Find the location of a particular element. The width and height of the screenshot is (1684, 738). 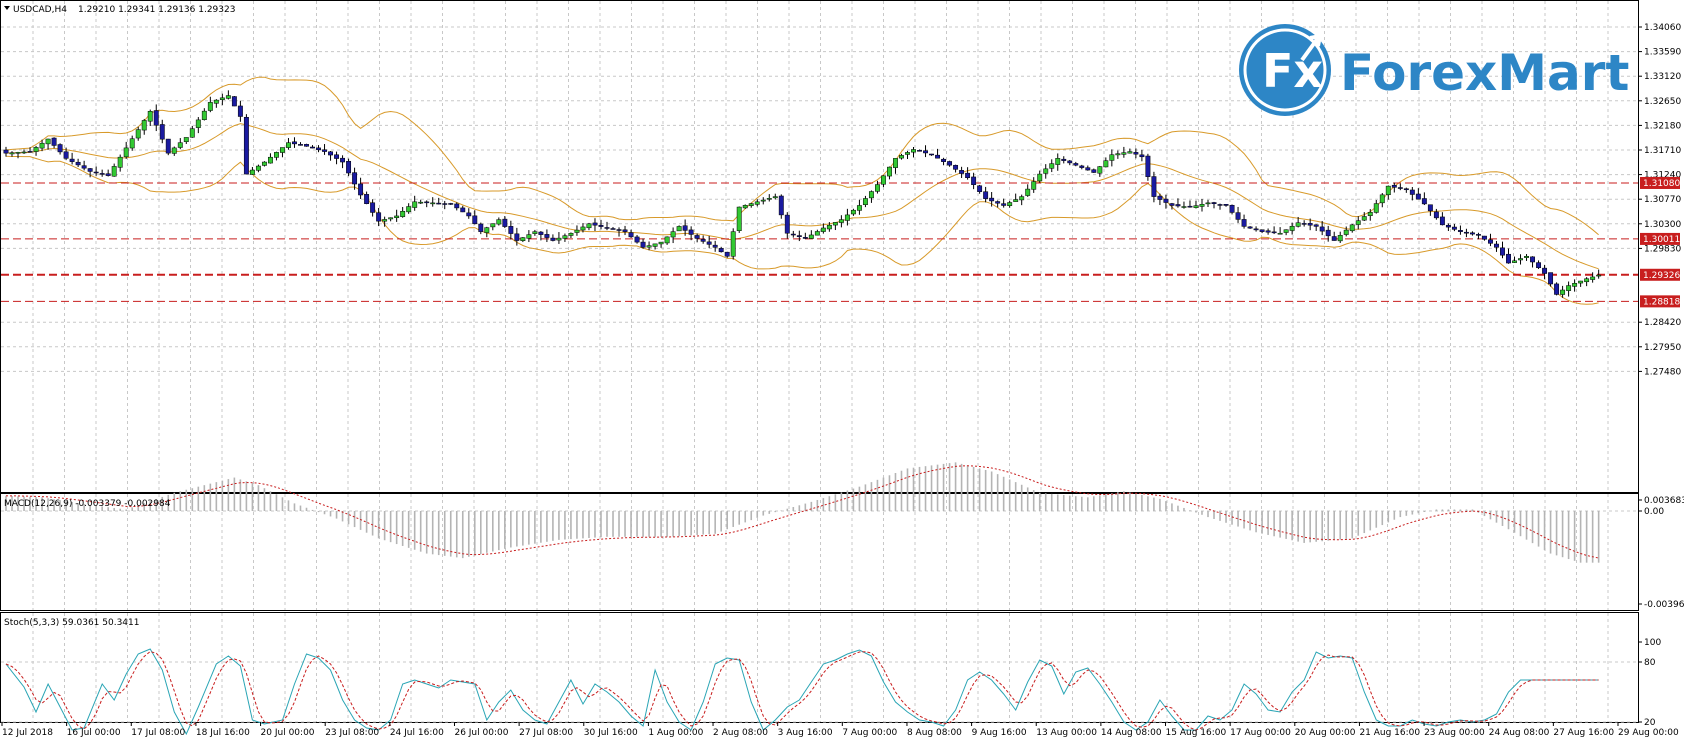

symbol-menu-triangle-icon is located at coordinates (7, 8).